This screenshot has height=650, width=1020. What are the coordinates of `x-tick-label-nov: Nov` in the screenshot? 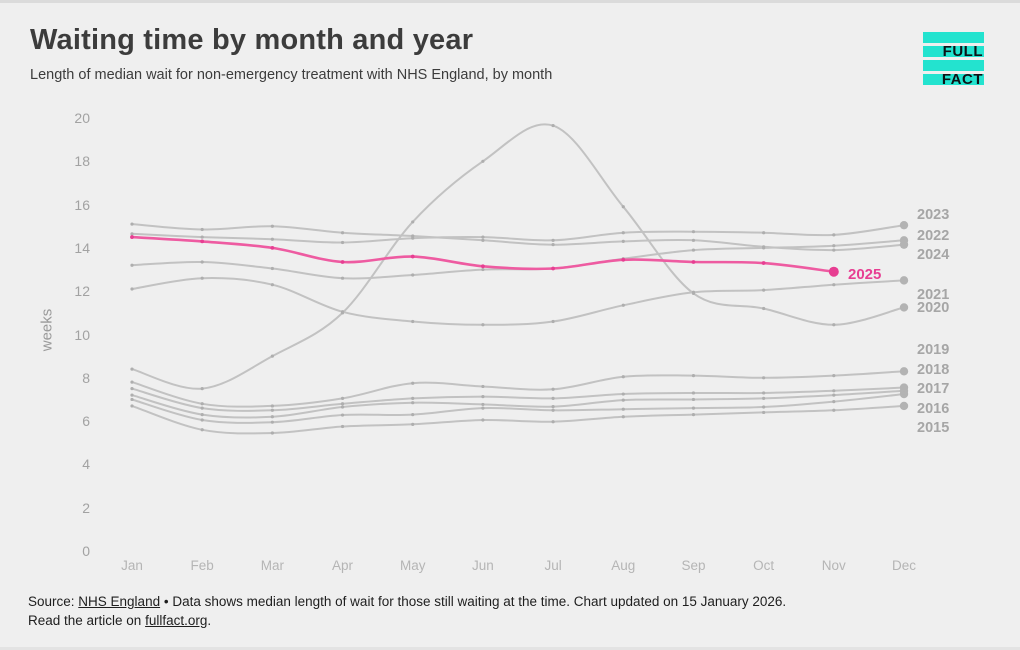 It's located at (833, 565).